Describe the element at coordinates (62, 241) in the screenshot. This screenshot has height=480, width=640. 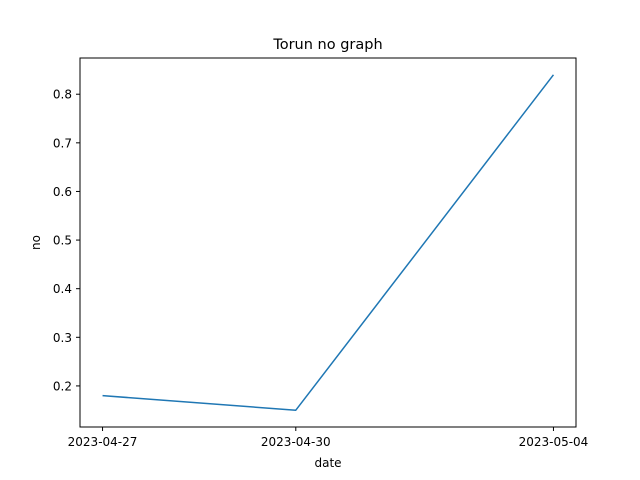
I see `y-tick-label: 0.5` at that location.